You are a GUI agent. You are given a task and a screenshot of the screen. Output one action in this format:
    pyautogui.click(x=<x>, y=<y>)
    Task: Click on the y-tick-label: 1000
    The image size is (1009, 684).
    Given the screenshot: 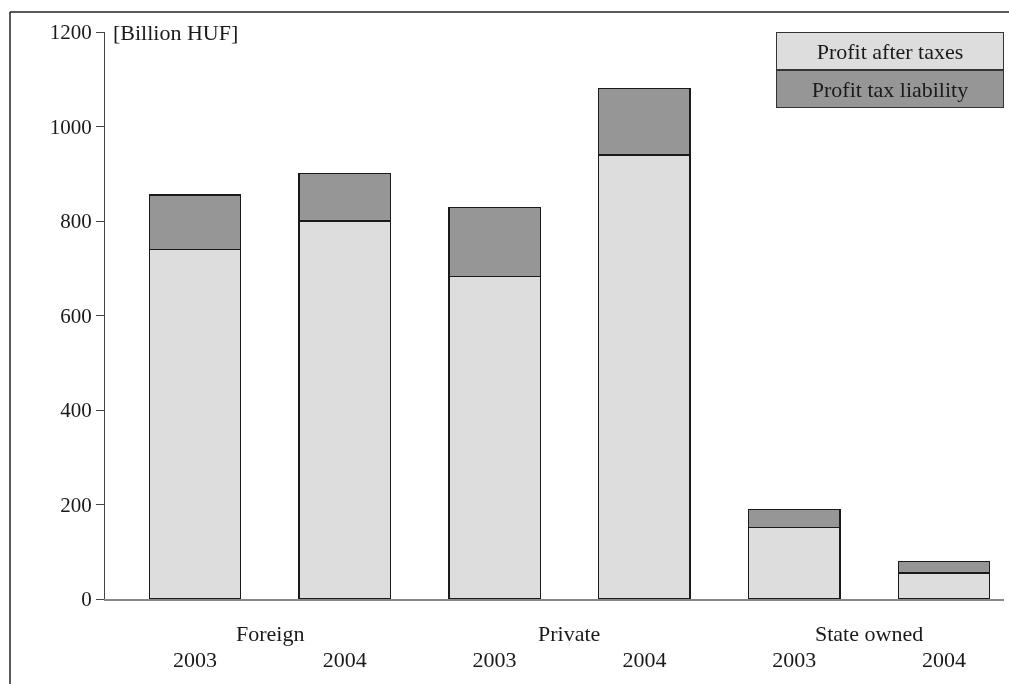 What is the action you would take?
    pyautogui.click(x=70, y=126)
    